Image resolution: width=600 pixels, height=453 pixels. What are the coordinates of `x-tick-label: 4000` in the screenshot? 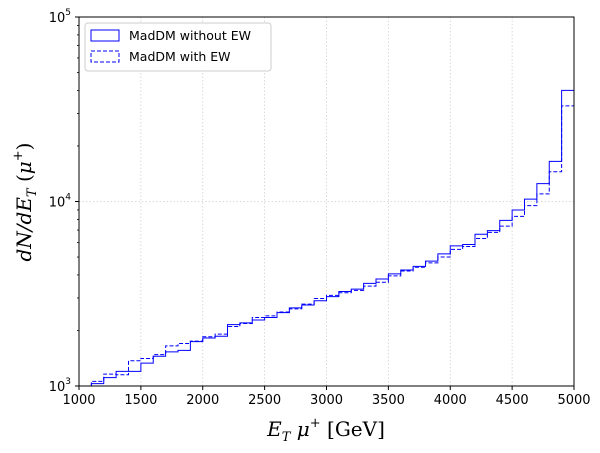 It's located at (450, 400).